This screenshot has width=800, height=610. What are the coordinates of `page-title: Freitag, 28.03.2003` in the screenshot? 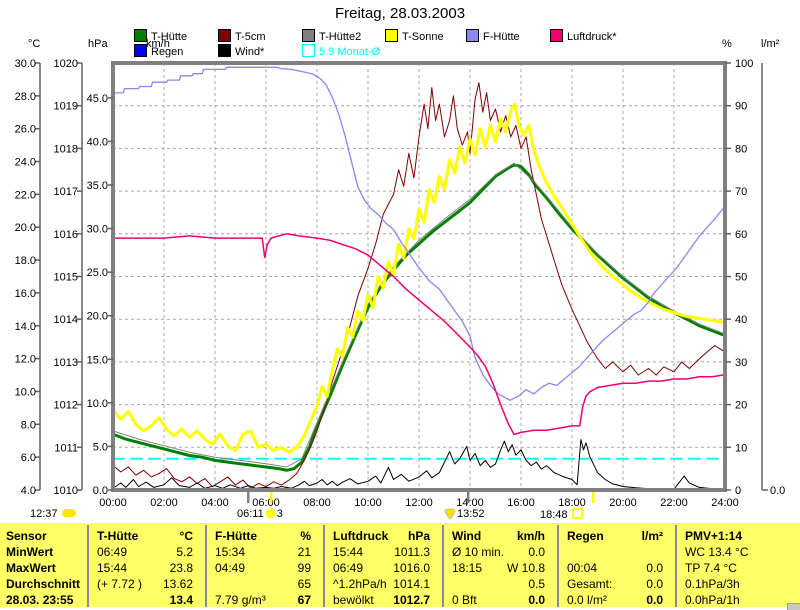 It's located at (400, 13).